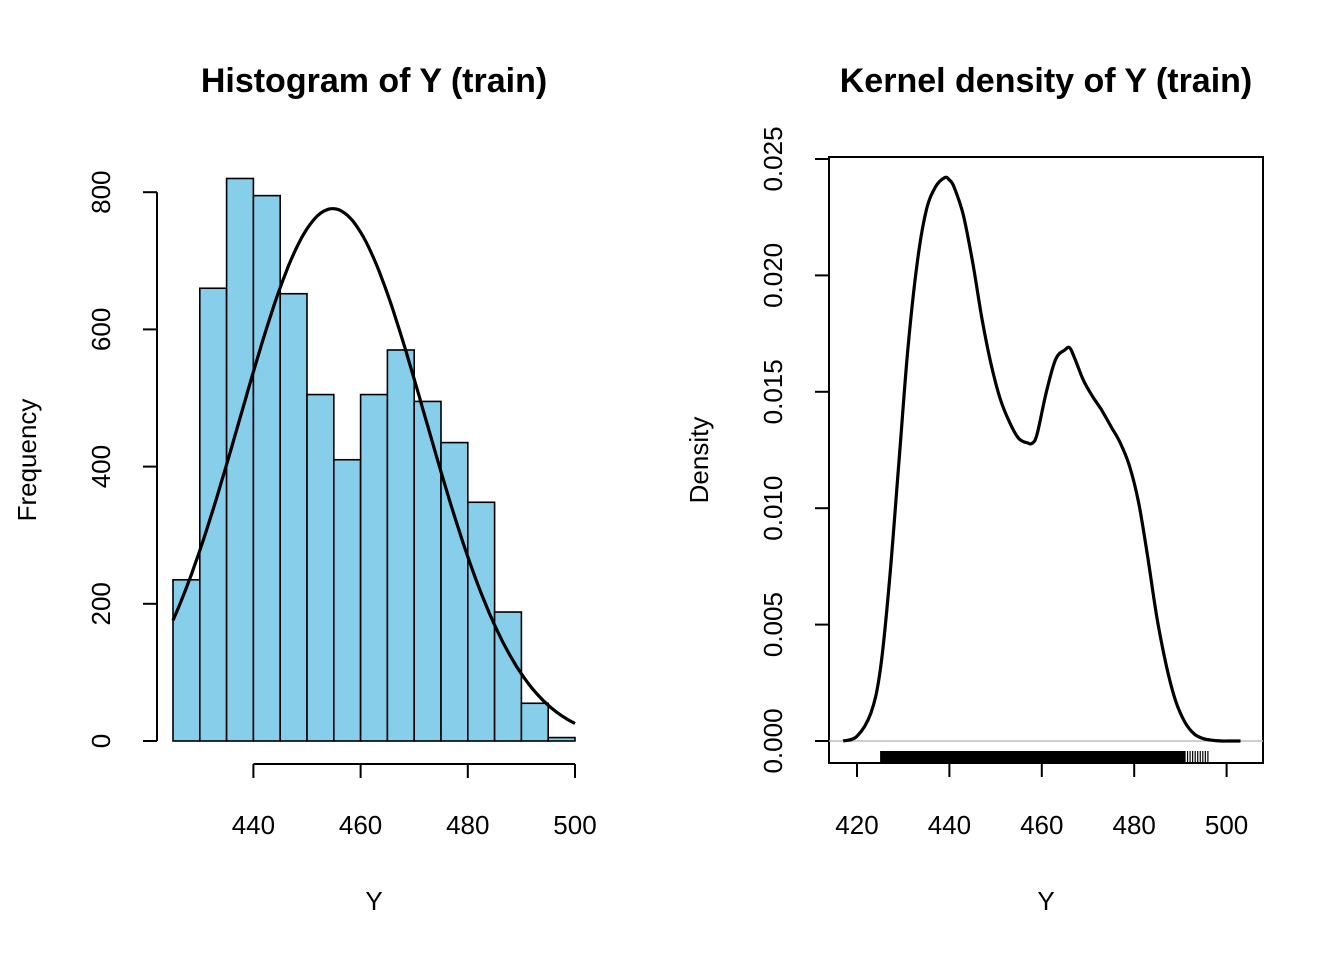  I want to click on histogram-x-tick-label: 480, so click(467, 825).